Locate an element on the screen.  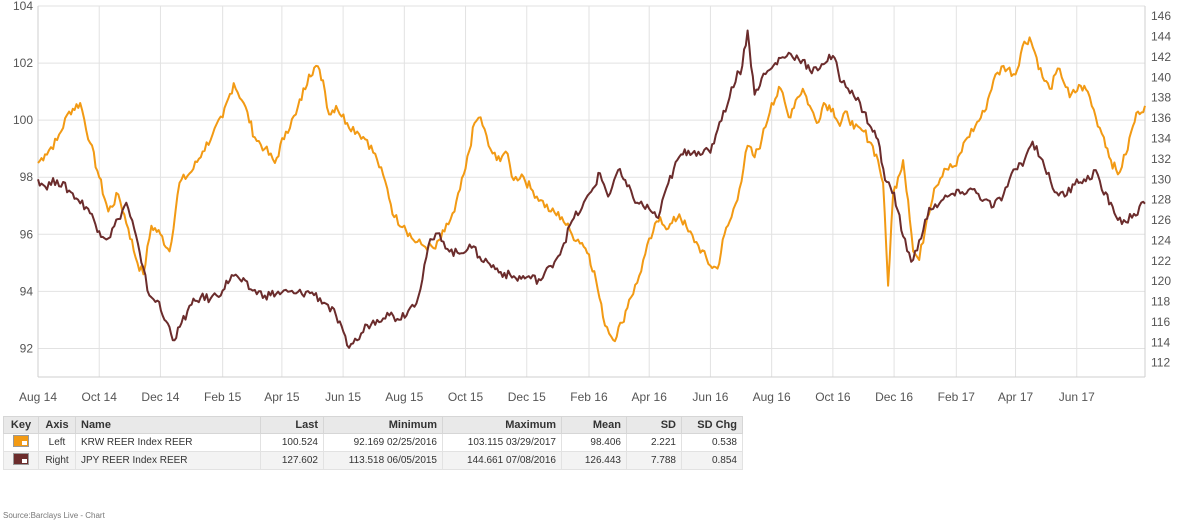
name-cell: KRW REER Index REER is located at coordinates (168, 442).